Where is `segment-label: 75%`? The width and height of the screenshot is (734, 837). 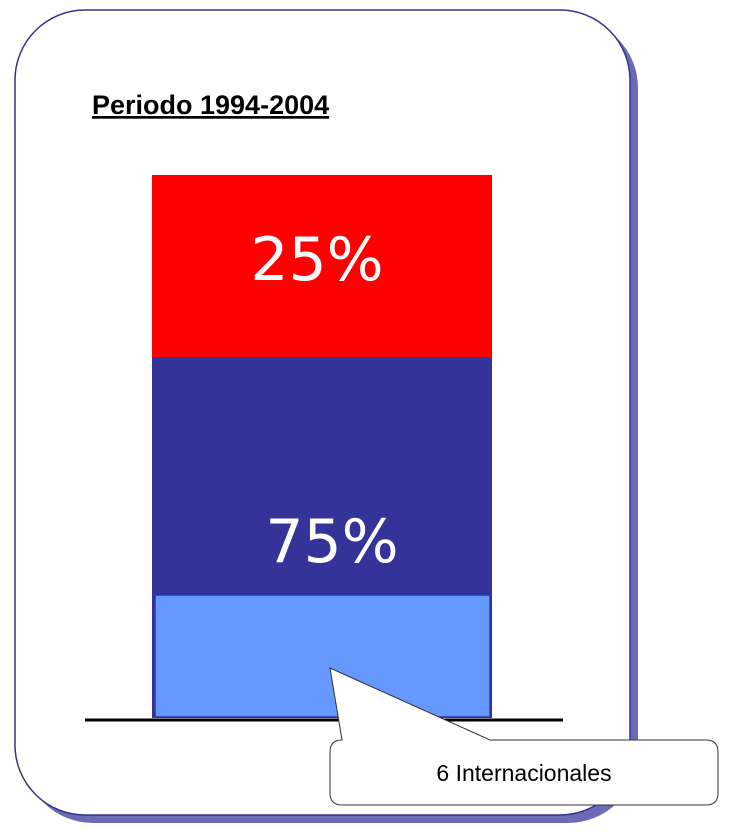
segment-label: 75% is located at coordinates (331, 542).